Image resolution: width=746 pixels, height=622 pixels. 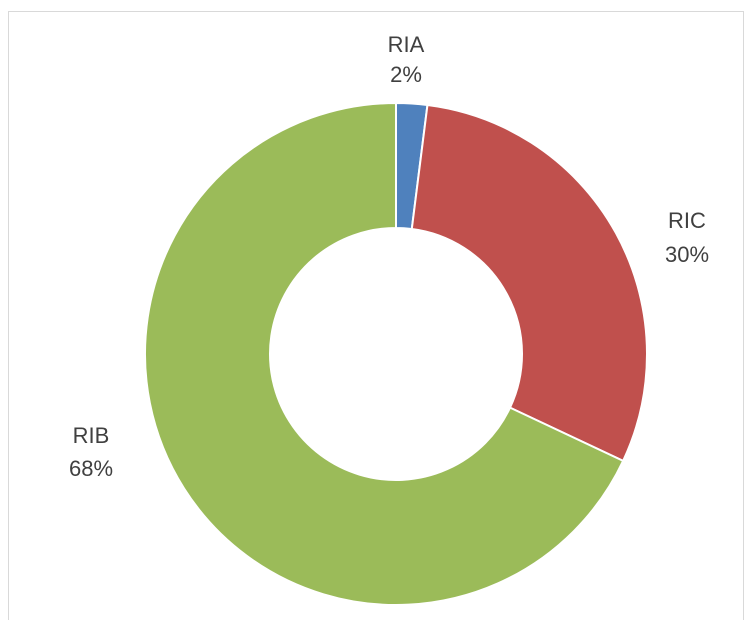 I want to click on slice-label-ric-value: 30%, so click(x=687, y=254).